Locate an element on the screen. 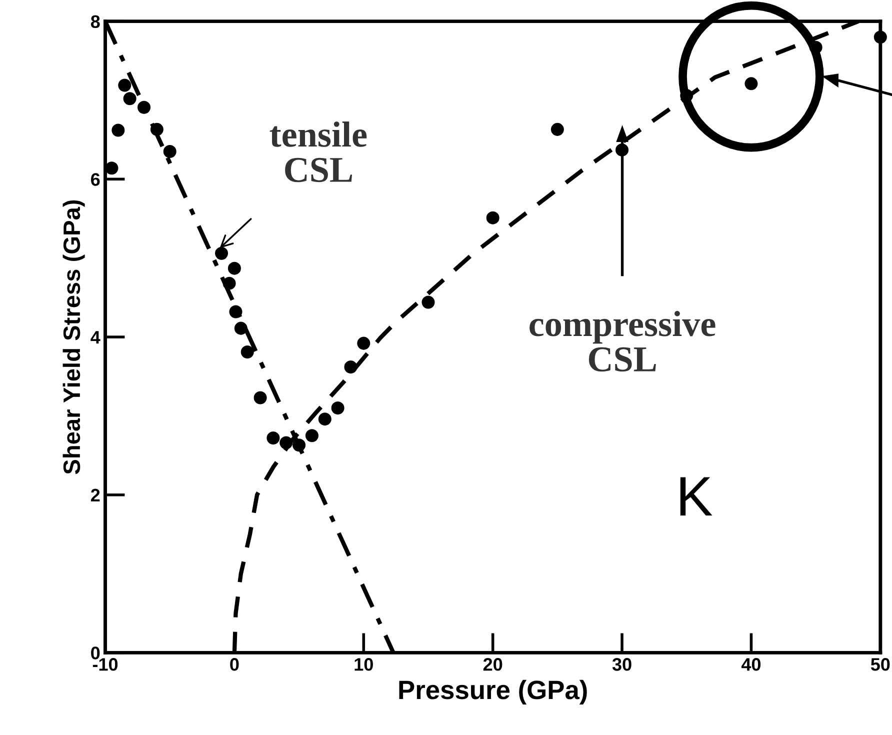  x-tick-label: 0 is located at coordinates (234, 664).